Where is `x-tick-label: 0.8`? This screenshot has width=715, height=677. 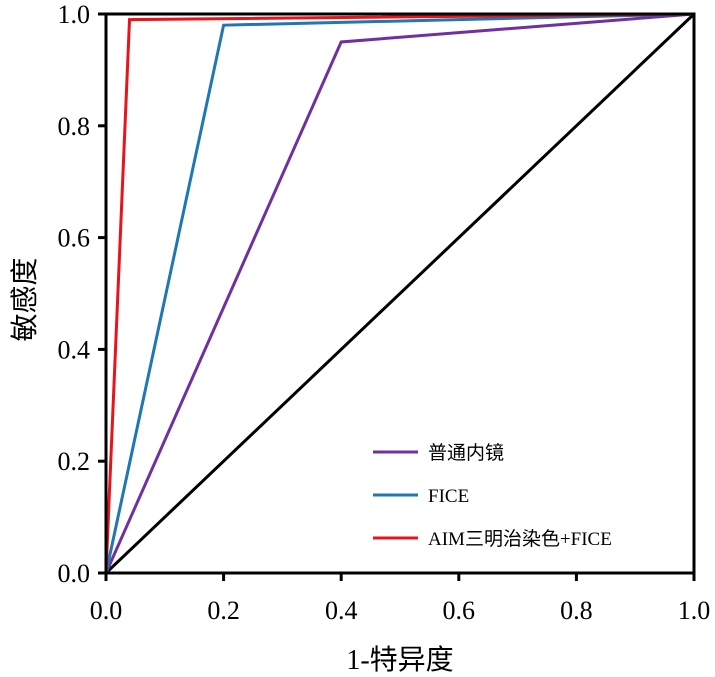
x-tick-label: 0.8 is located at coordinates (576, 610).